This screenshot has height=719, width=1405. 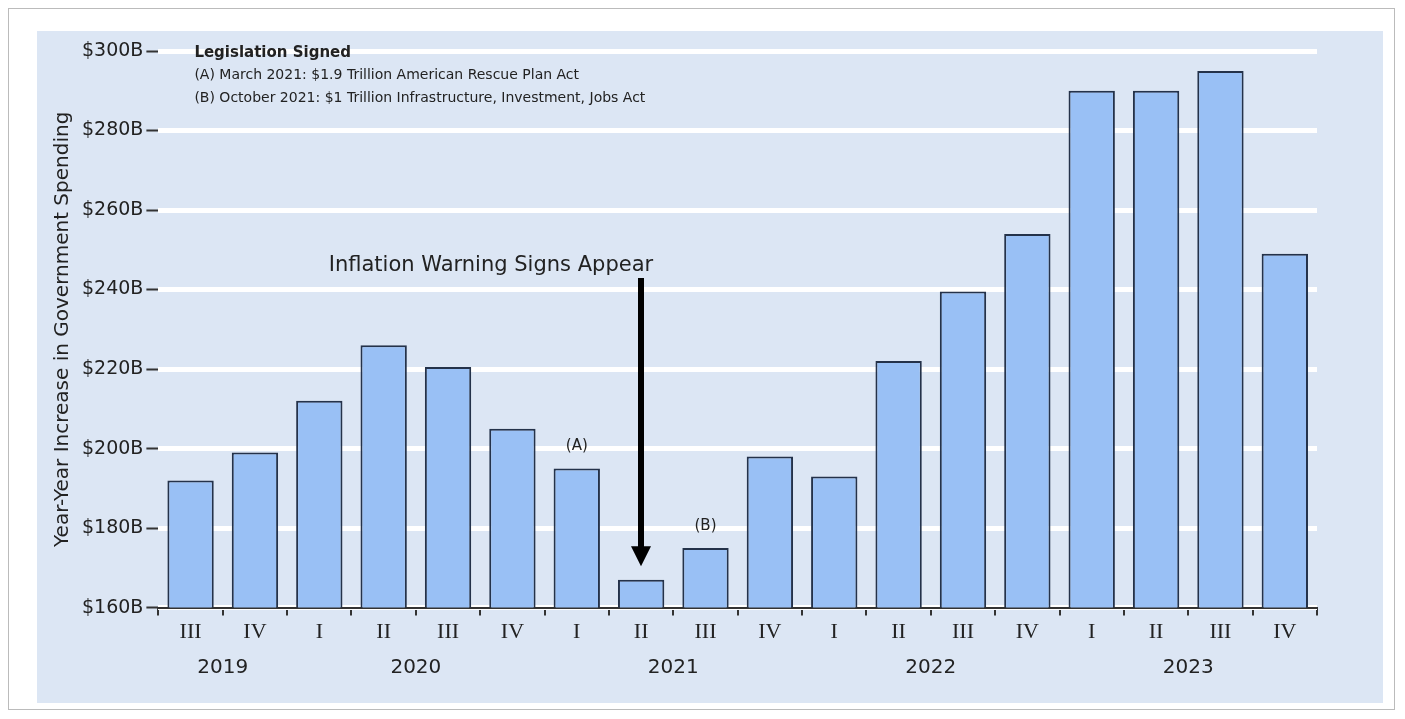 I want to click on y-tick-label: $200B, so click(x=113, y=446).